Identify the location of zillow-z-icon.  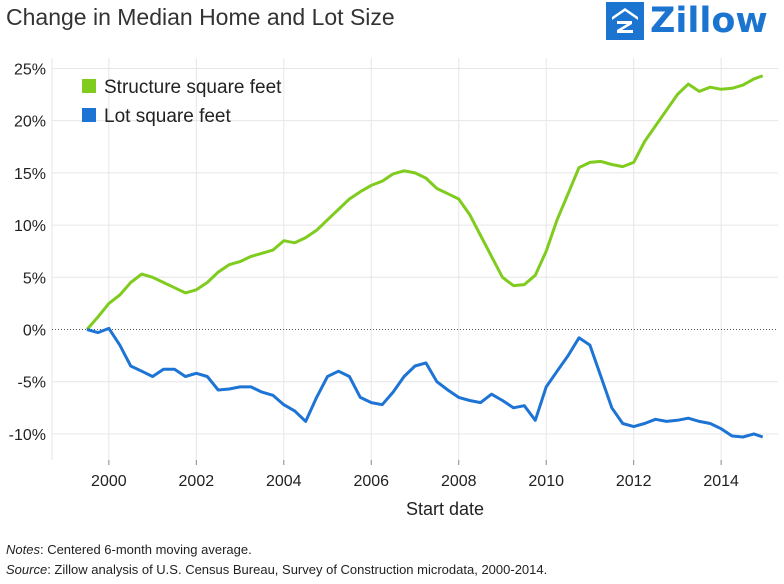
(625, 21).